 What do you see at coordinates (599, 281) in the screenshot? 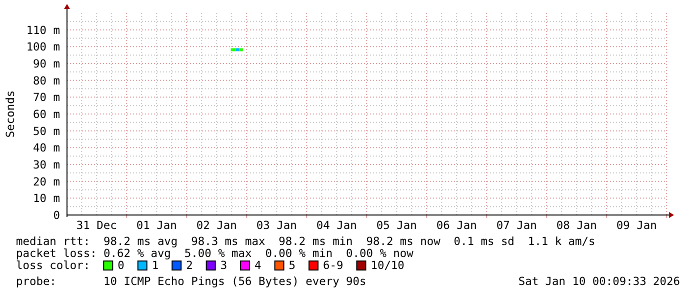
I see `text: Sat Jan 10 00:09:33 2026` at bounding box center [599, 281].